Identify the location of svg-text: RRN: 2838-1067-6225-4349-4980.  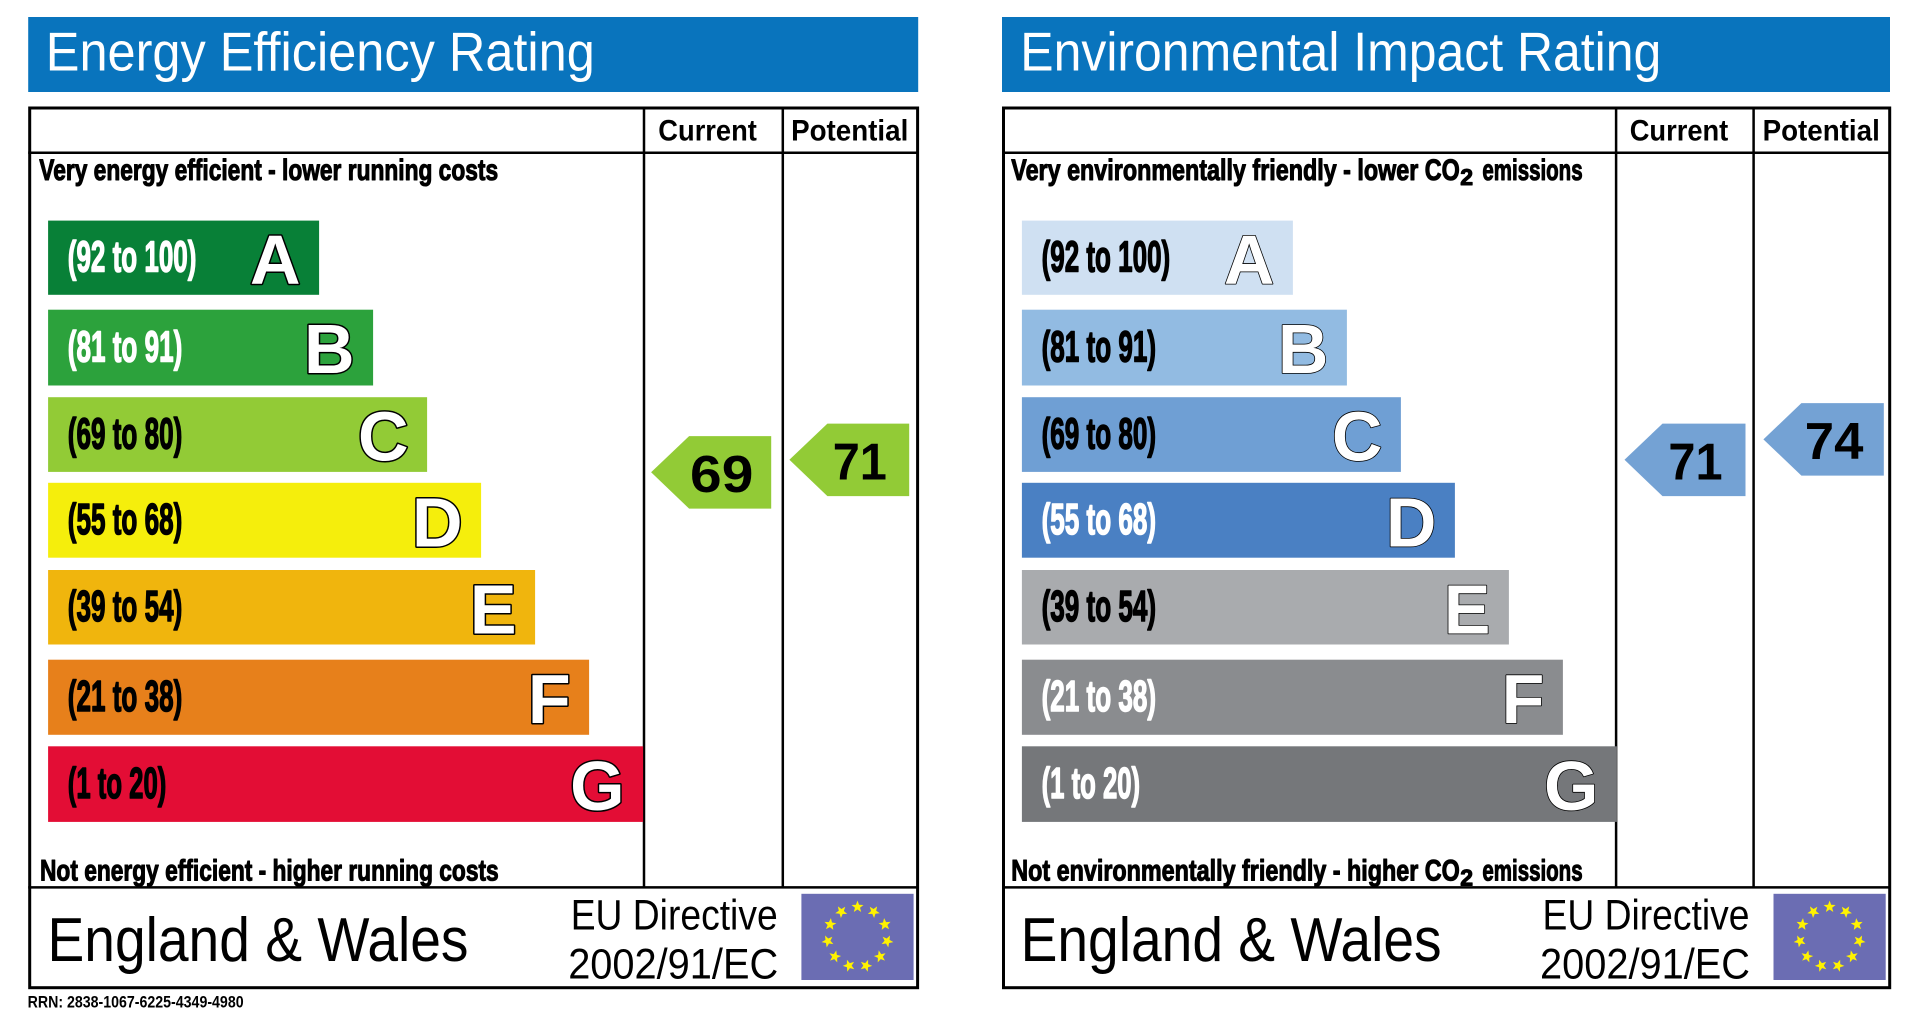
(136, 1002).